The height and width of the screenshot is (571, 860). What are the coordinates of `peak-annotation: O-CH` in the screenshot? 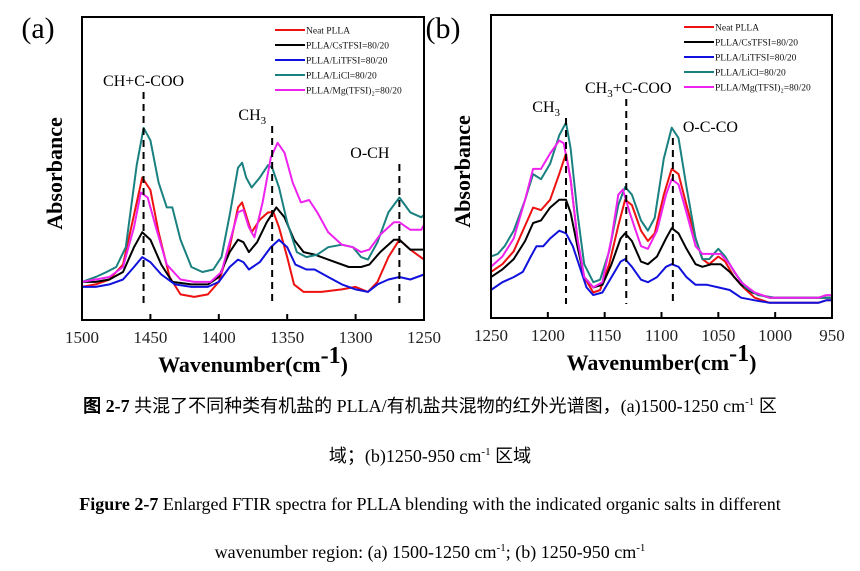 It's located at (370, 153).